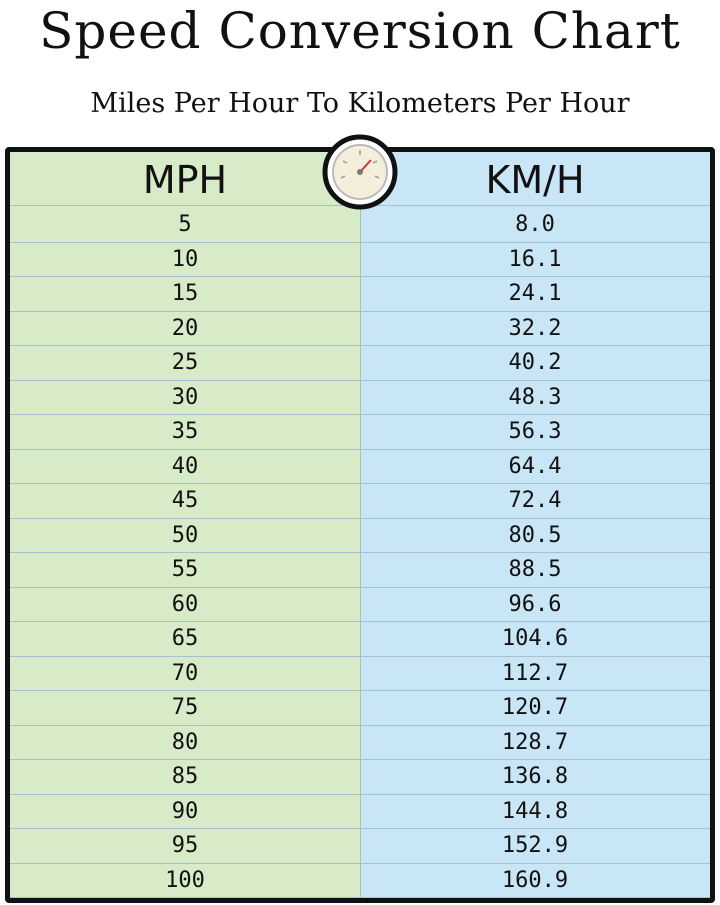  I want to click on mph-cell: 30, so click(185, 397).